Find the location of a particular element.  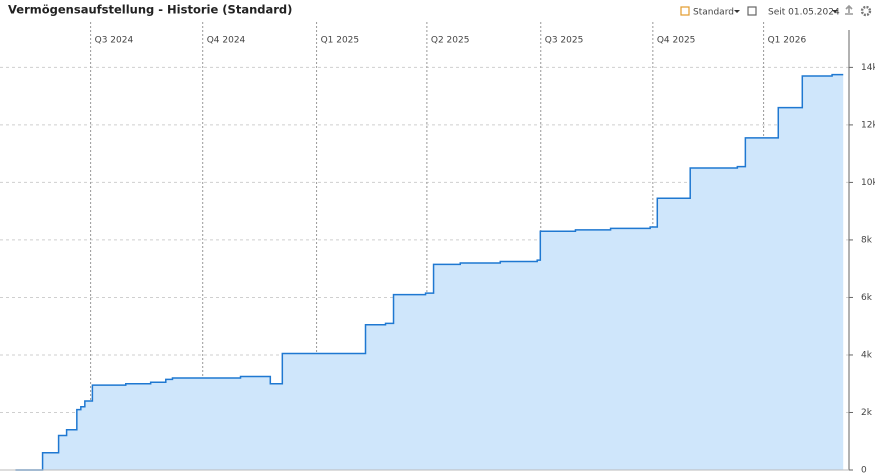

period-select: Seit 01.05.2024 is located at coordinates (804, 13).